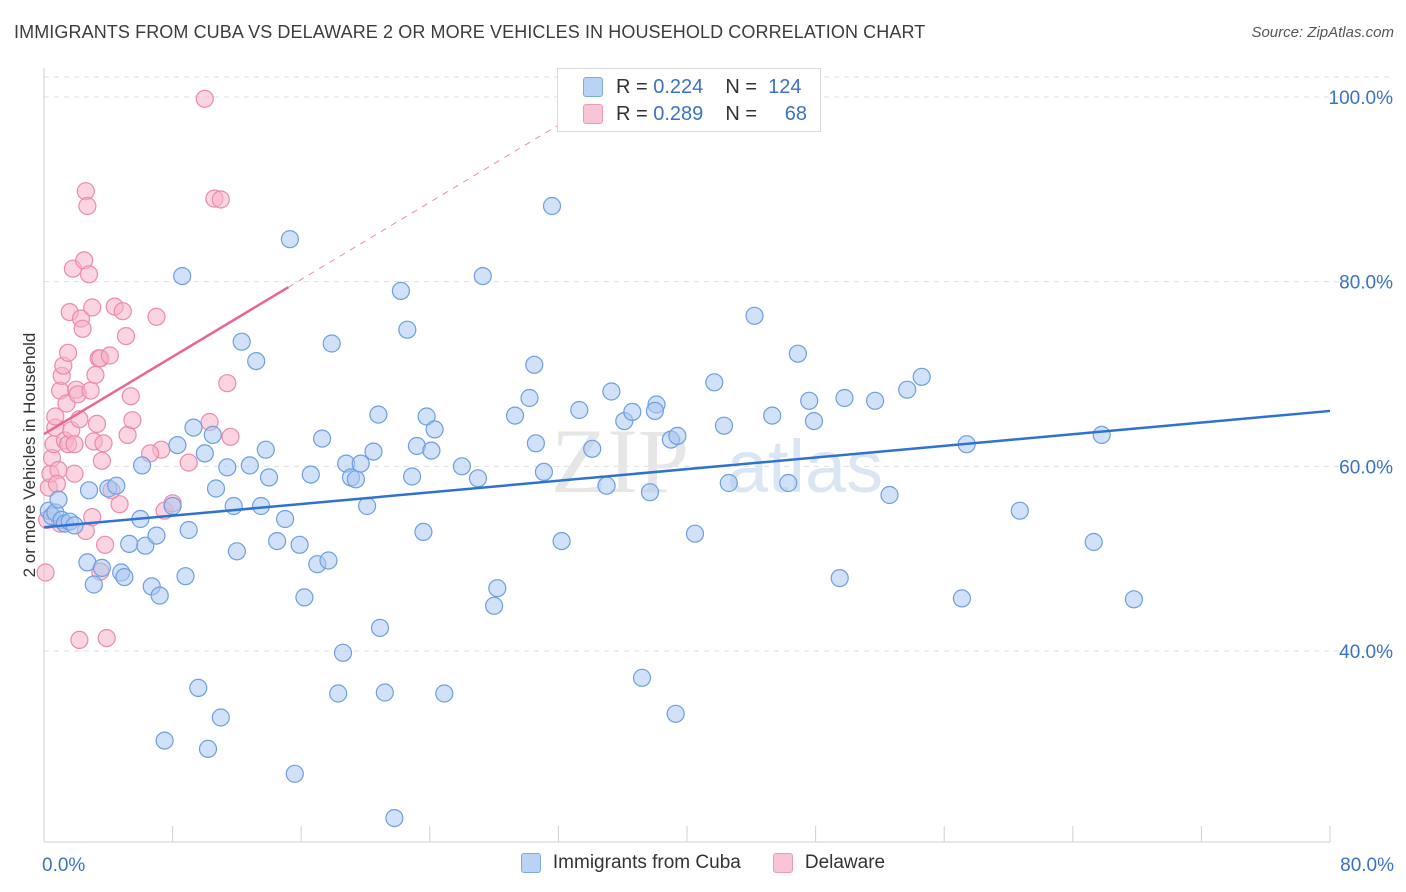 The width and height of the screenshot is (1406, 892). What do you see at coordinates (741, 86) in the screenshot?
I see `cuba-n-label: N =` at bounding box center [741, 86].